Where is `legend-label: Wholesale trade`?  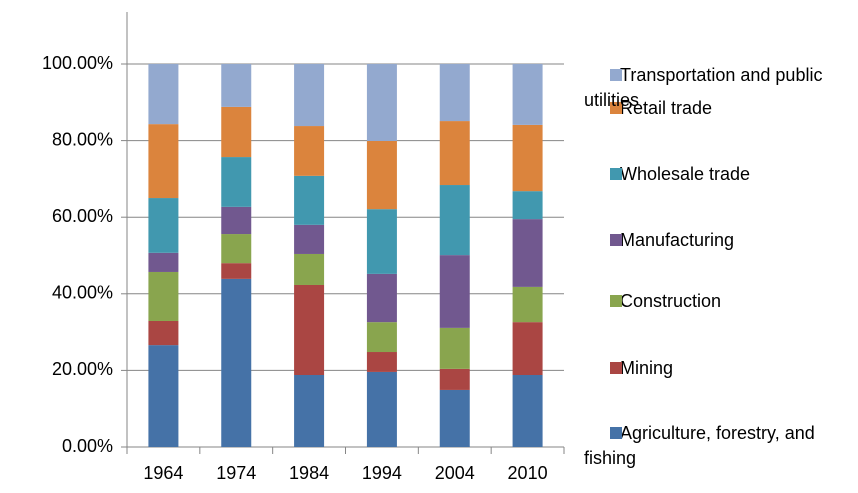
legend-label: Wholesale trade is located at coordinates (685, 174).